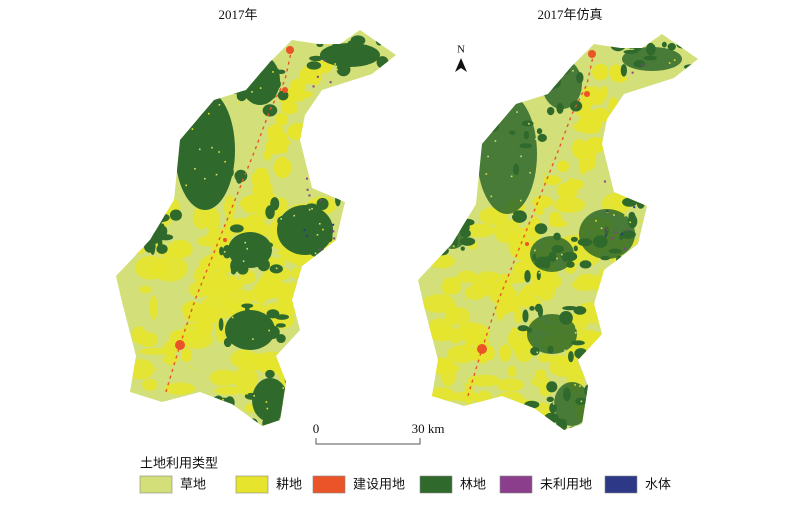 This screenshot has height=513, width=800. I want to click on builtup-cluster, so click(592, 54).